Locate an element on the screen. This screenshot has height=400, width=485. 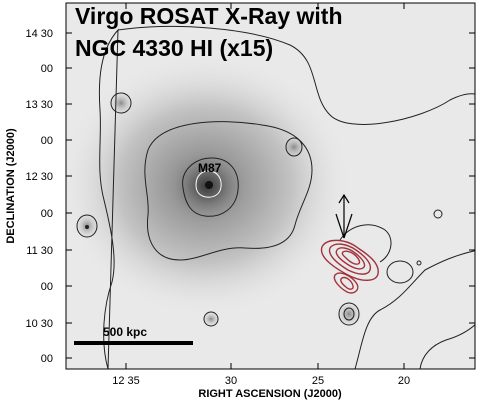
figure-title-line1: Virgo ROSAT X-Ray with is located at coordinates (209, 16).